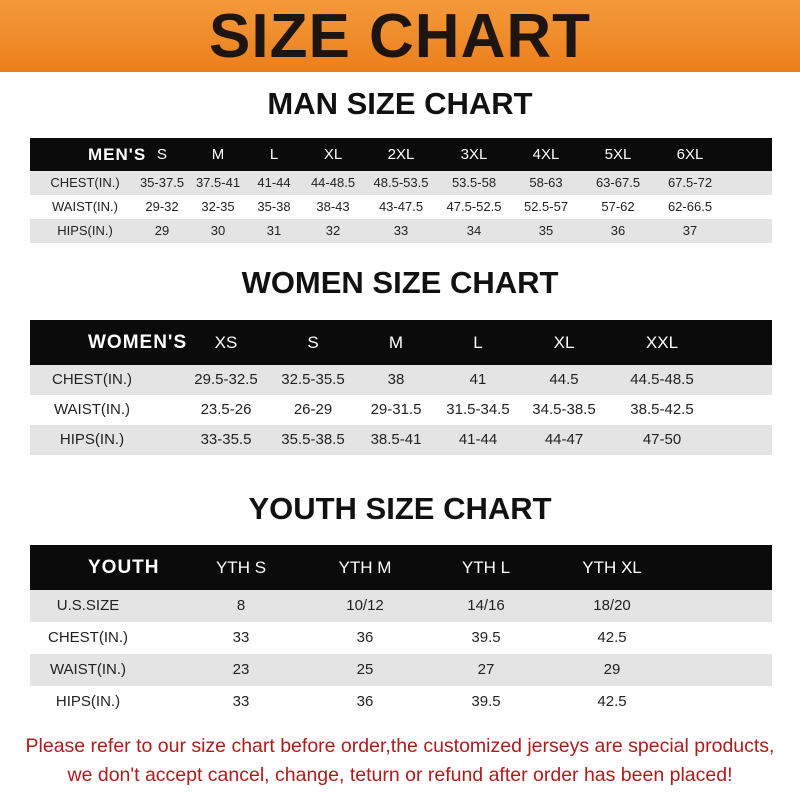 The width and height of the screenshot is (800, 800). I want to click on table-row: CHEST(IN.) 33 36 39.5 42.5, so click(401, 638).